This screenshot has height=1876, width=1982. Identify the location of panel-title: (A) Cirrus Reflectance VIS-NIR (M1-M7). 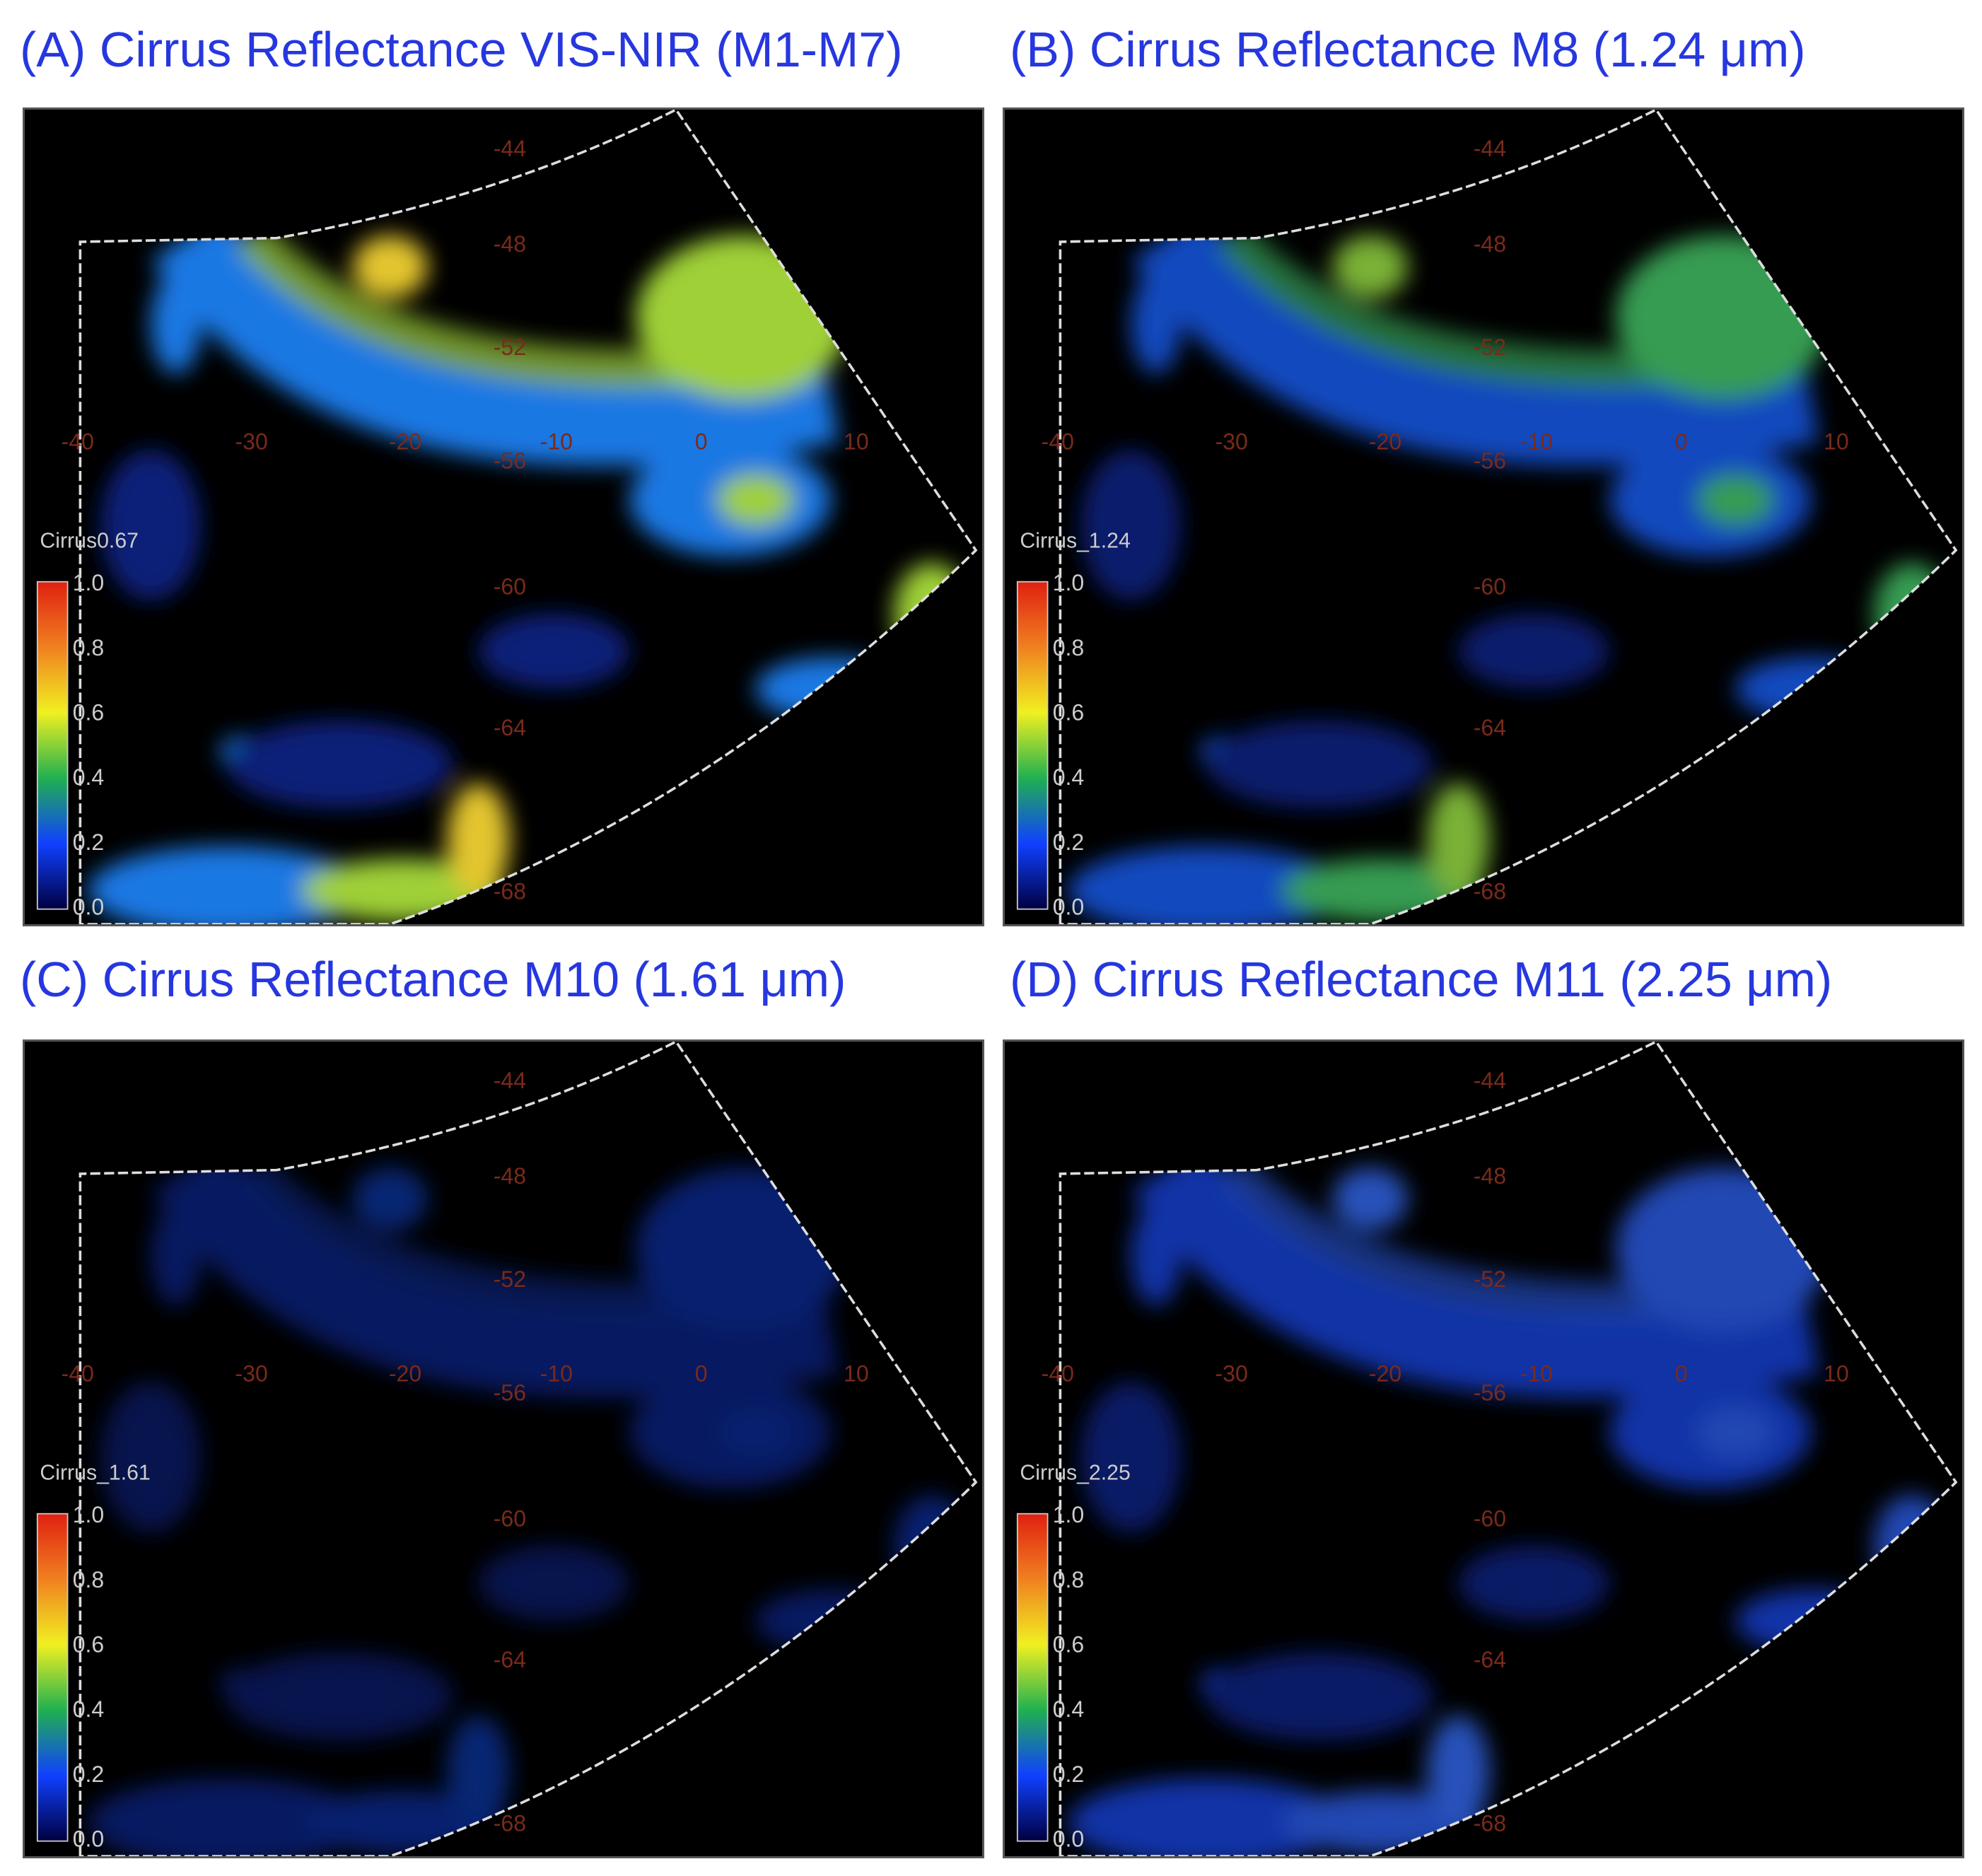
(461, 49).